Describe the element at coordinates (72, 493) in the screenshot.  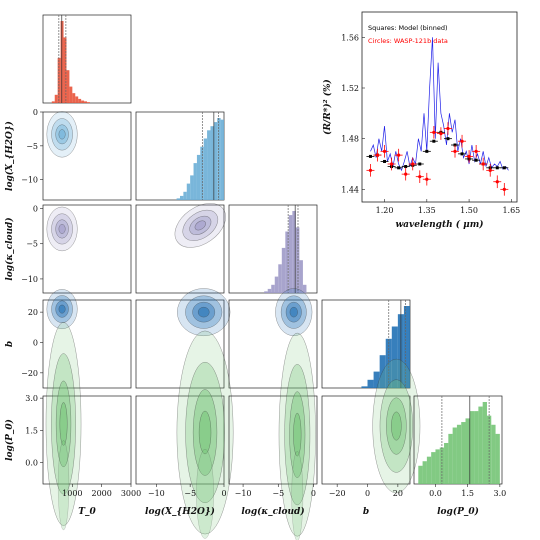
I see `x-tick-label: 1000` at that location.